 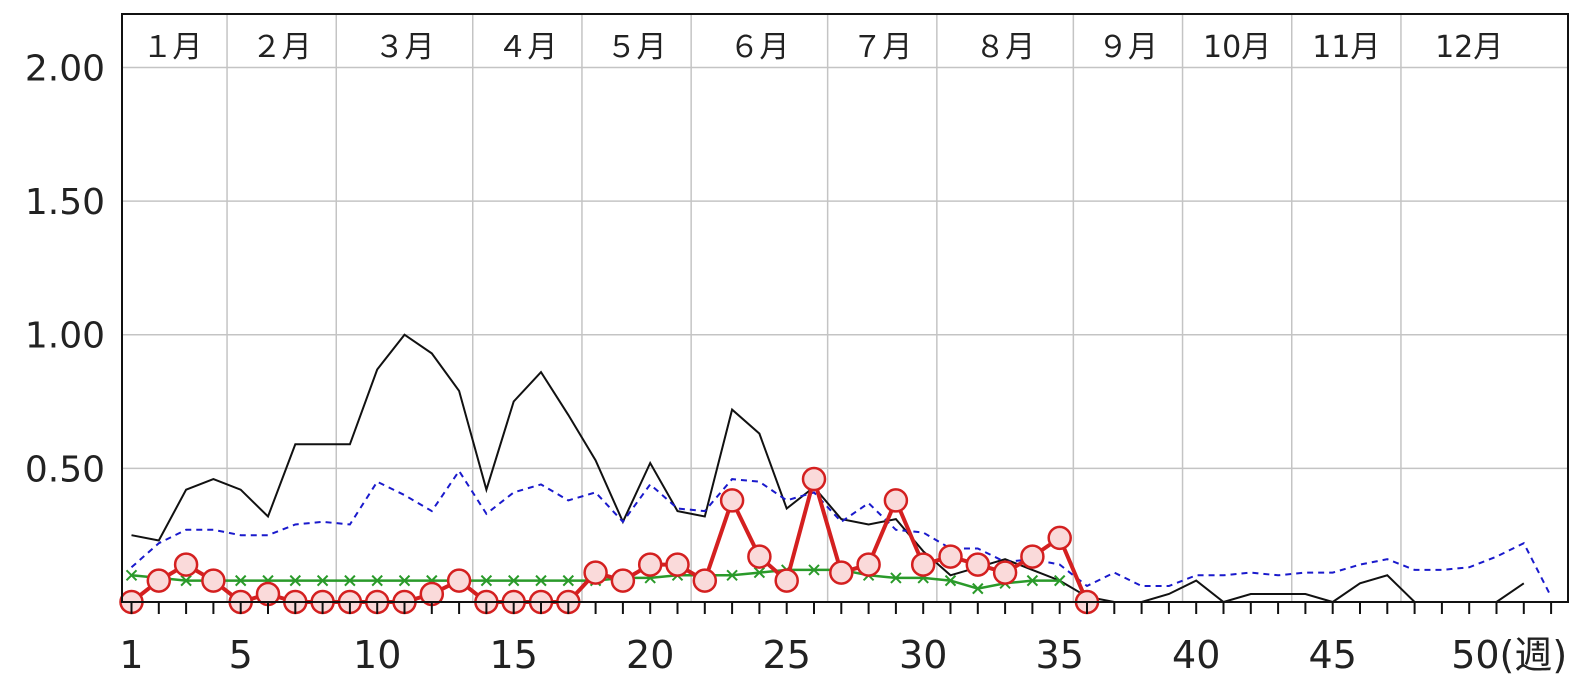 I want to click on month-label: ９月, so click(x=1128, y=47).